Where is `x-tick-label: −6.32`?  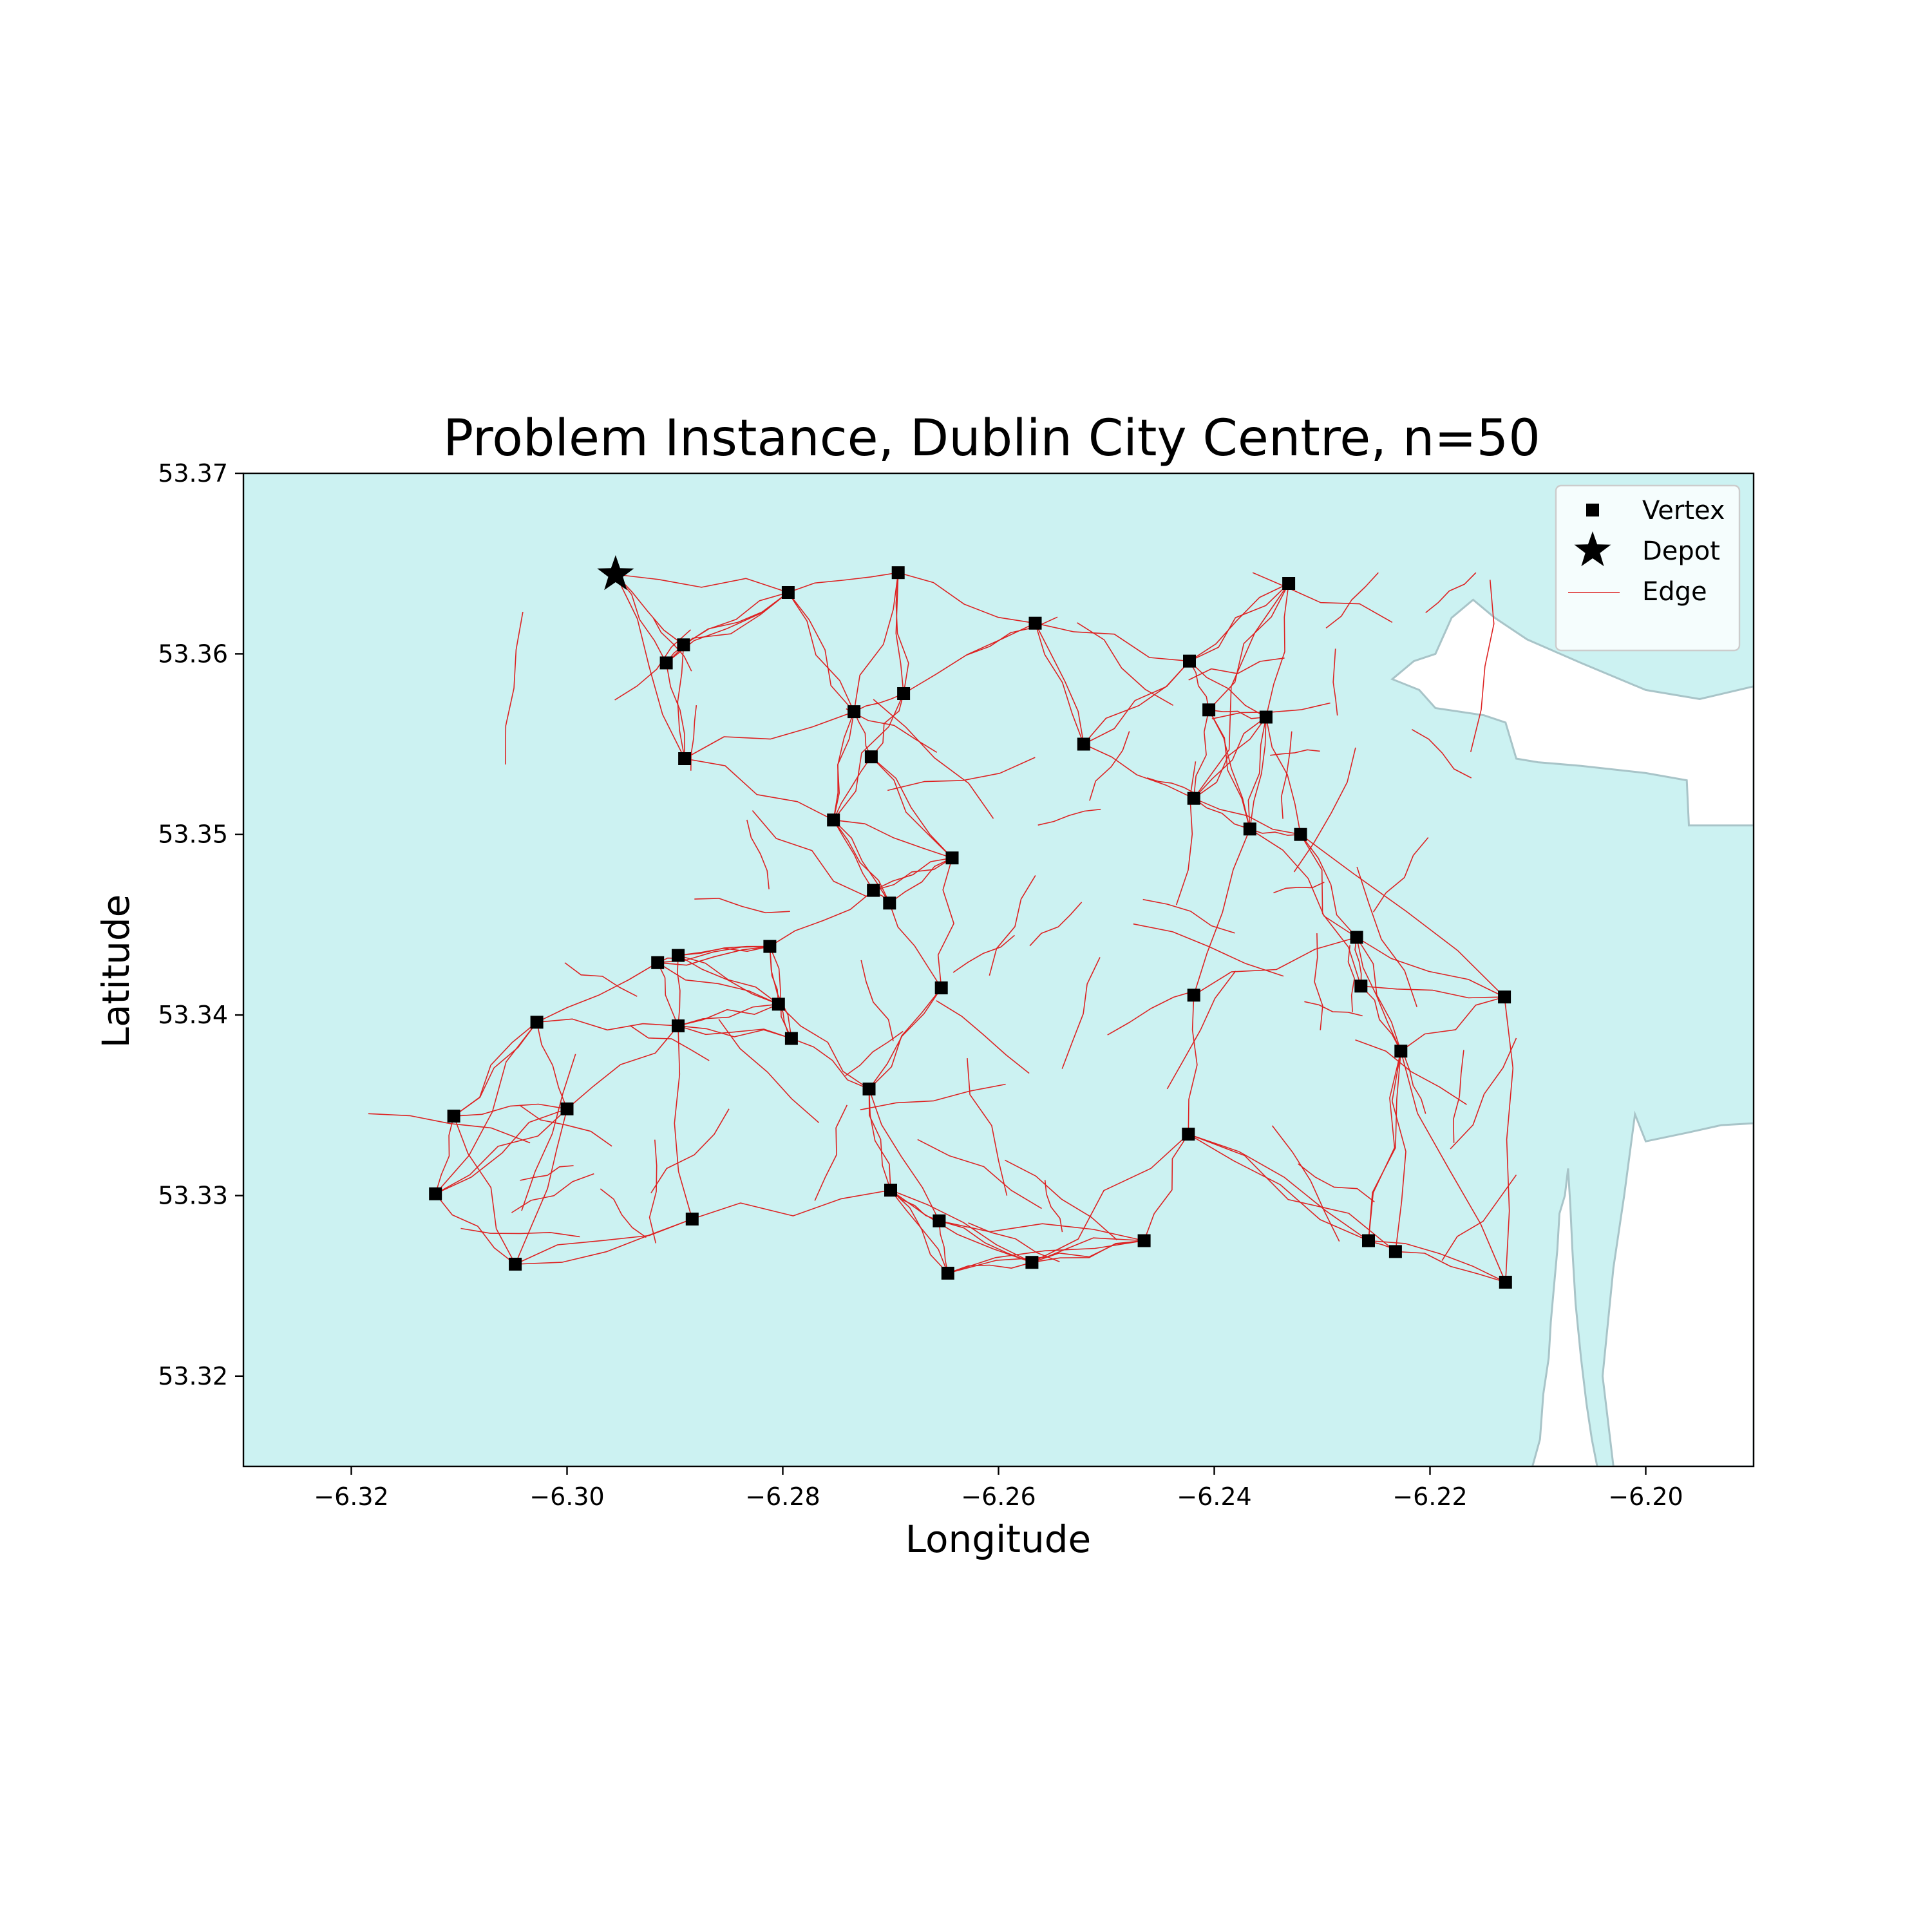
x-tick-label: −6.32 is located at coordinates (351, 1496).